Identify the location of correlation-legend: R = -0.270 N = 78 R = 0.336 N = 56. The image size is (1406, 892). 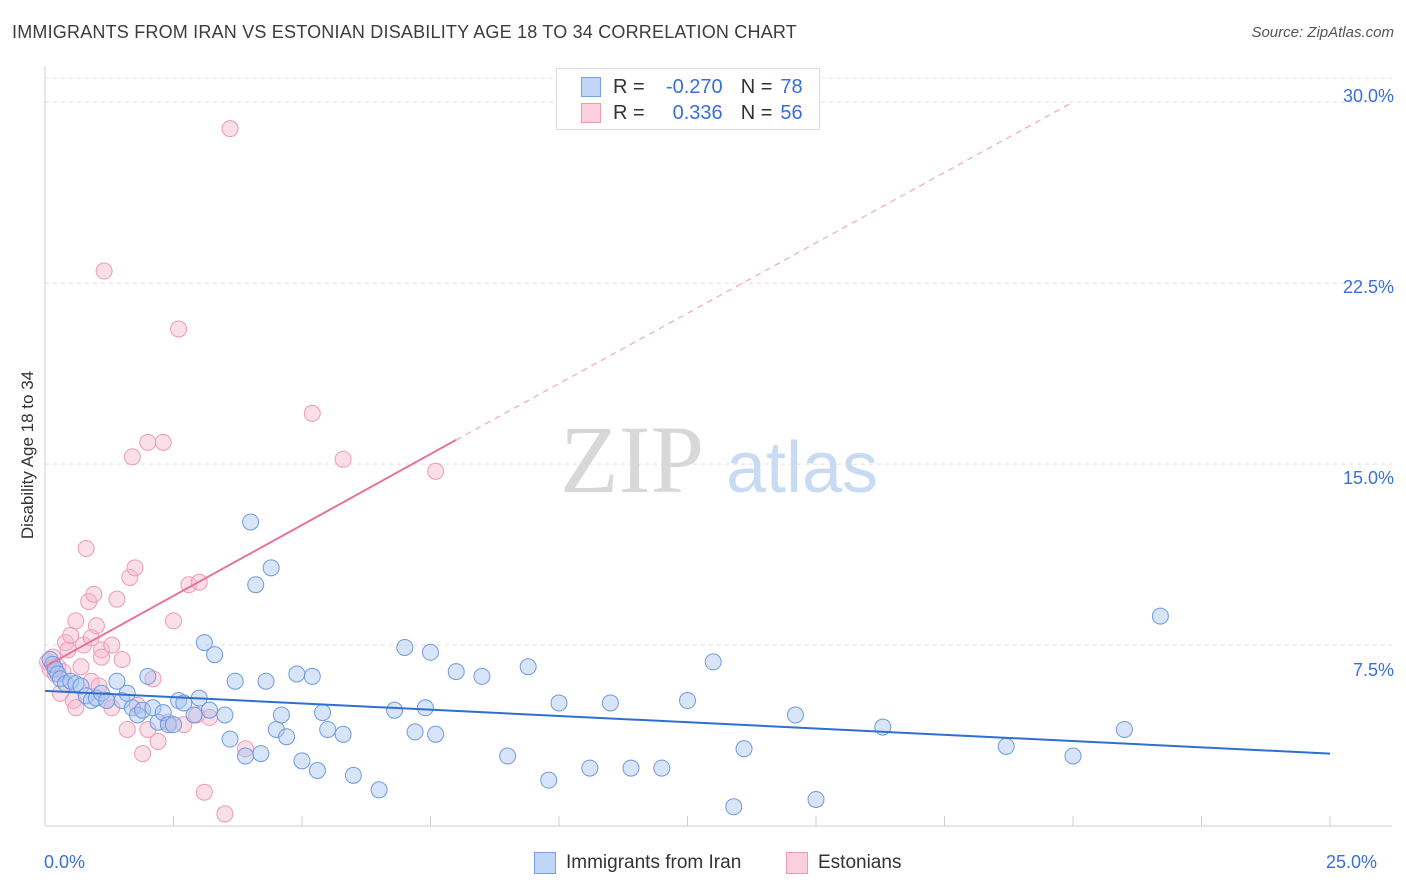
(688, 99).